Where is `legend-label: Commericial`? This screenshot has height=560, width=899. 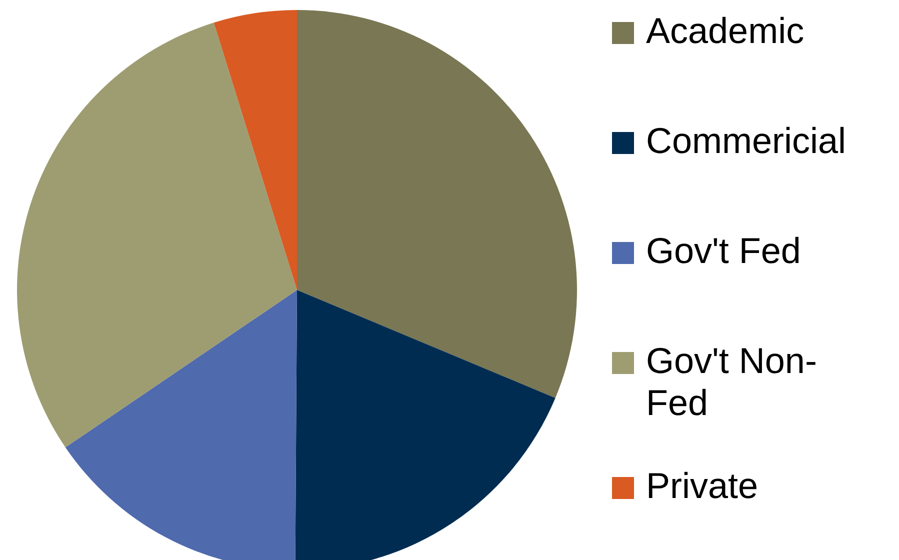 legend-label: Commericial is located at coordinates (747, 141).